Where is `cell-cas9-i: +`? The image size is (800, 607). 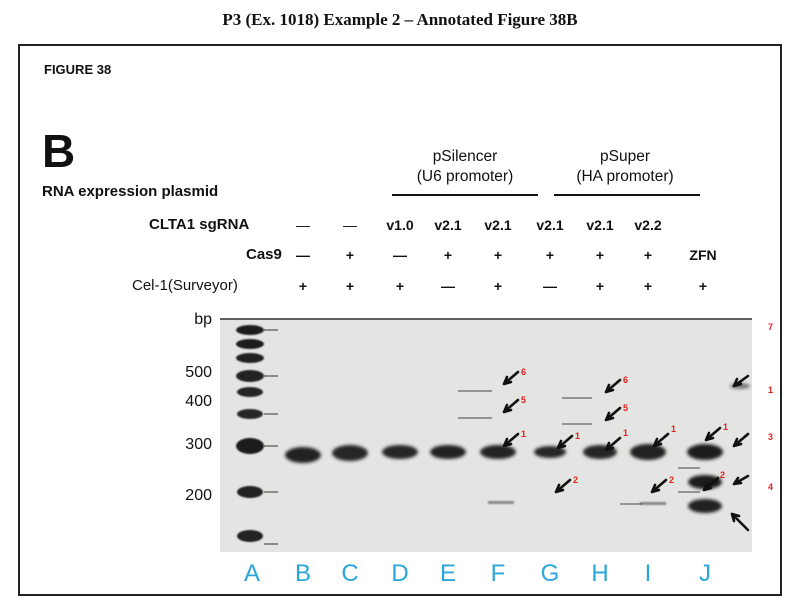
cell-cas9-i: + is located at coordinates (648, 255).